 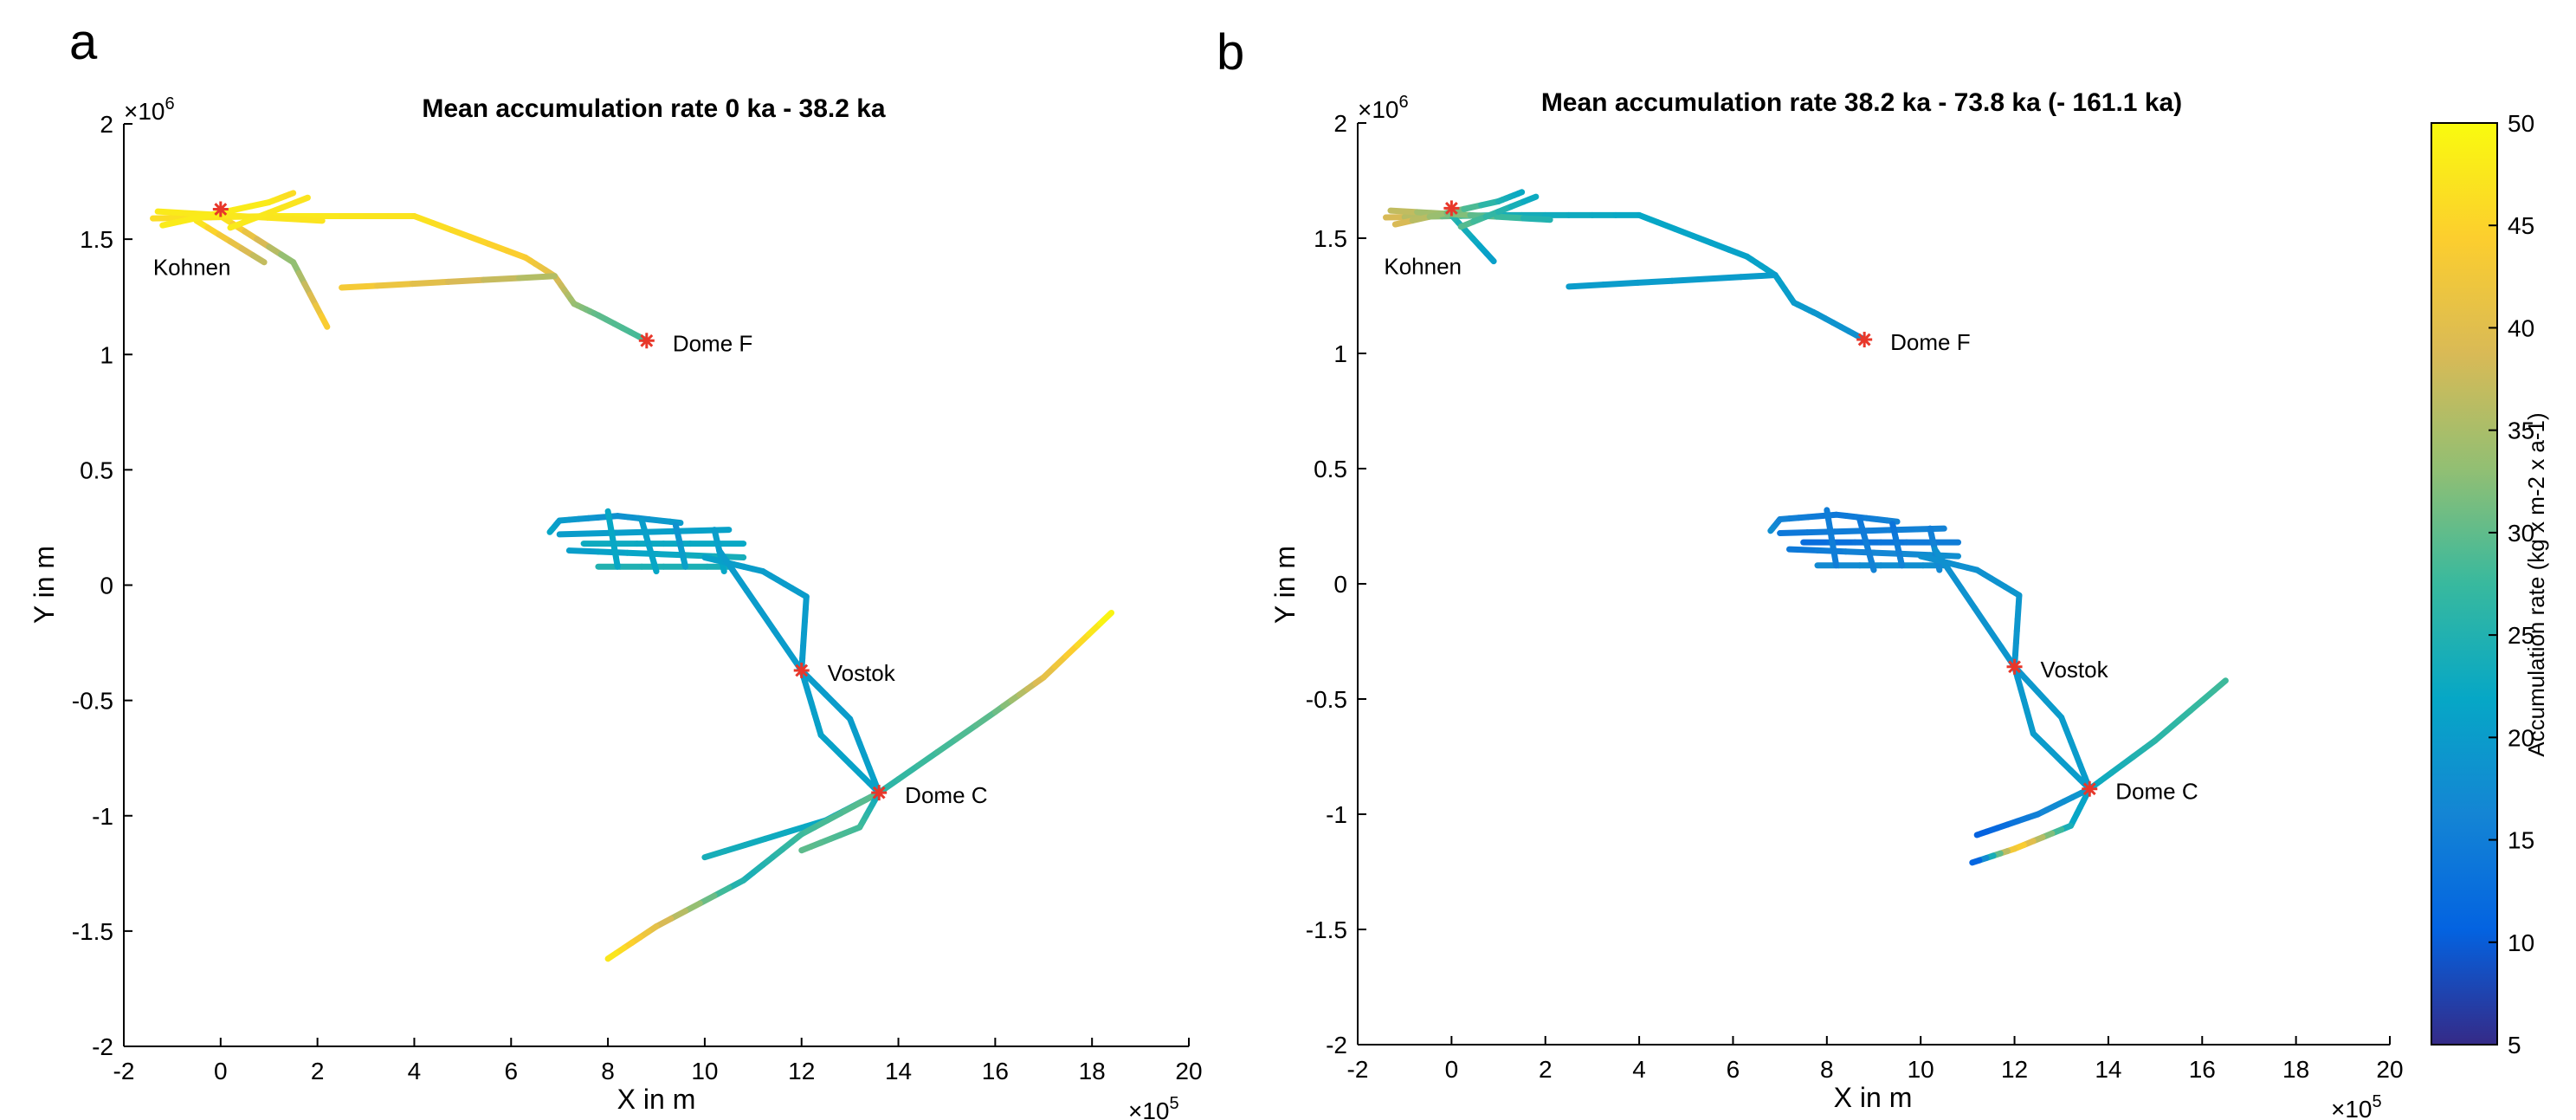 What do you see at coordinates (2521, 737) in the screenshot?
I see `colorbar-tick-label: 20` at bounding box center [2521, 737].